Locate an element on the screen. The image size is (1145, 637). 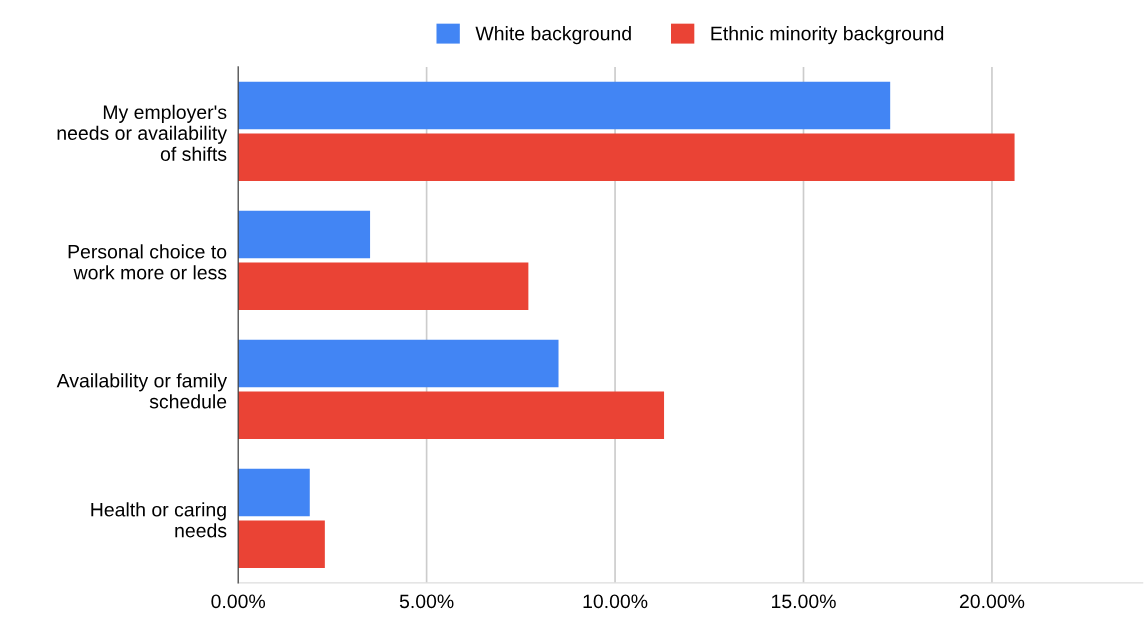
x-tick-label: 5.00% is located at coordinates (426, 601).